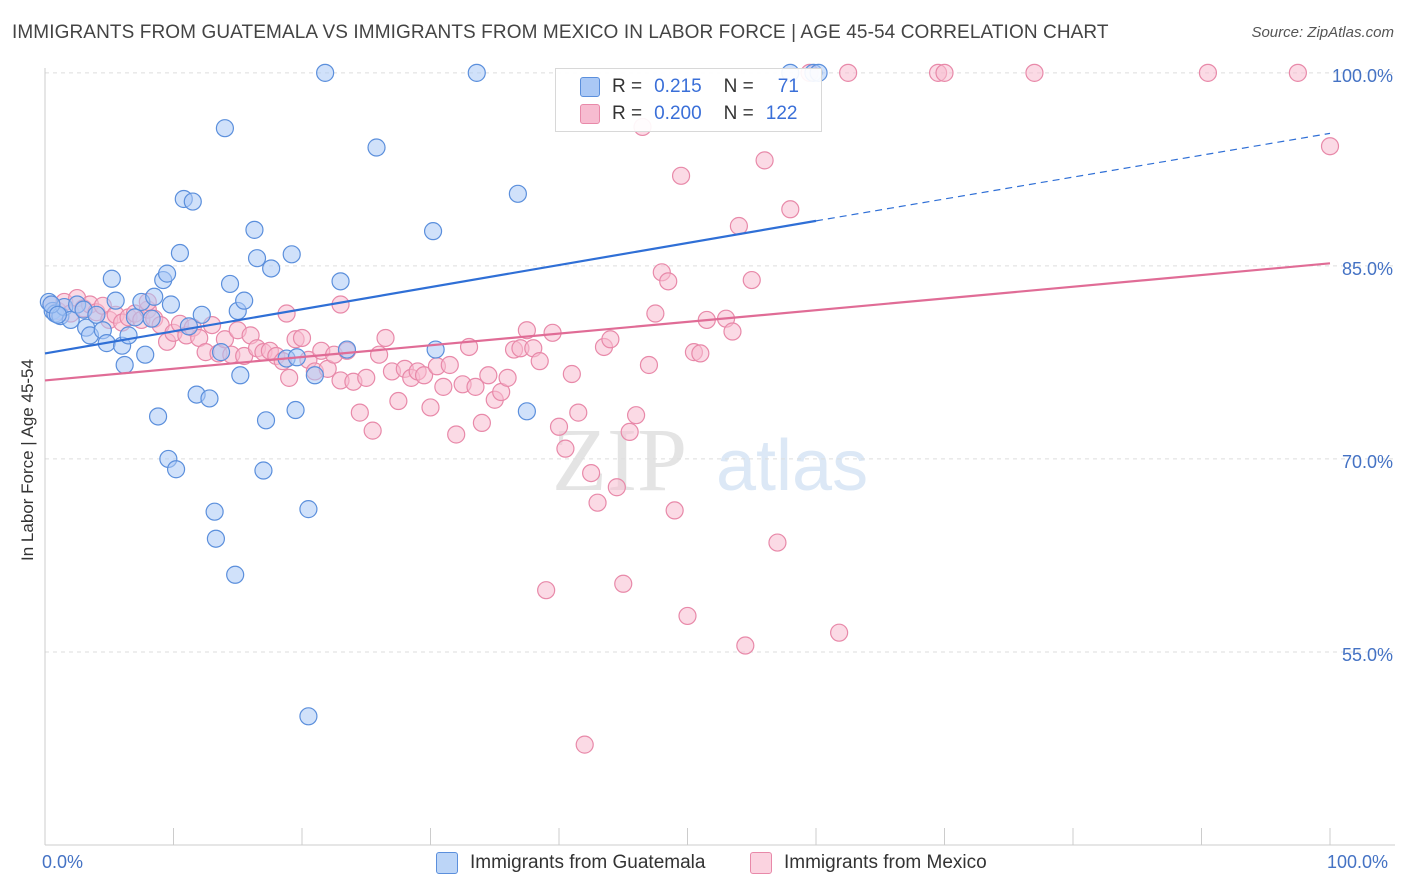 The width and height of the screenshot is (1406, 892). What do you see at coordinates (1362, 365) in the screenshot?
I see `y-tick-labels: 55.0% 70.0% 85.0% 100.0%` at bounding box center [1362, 365].